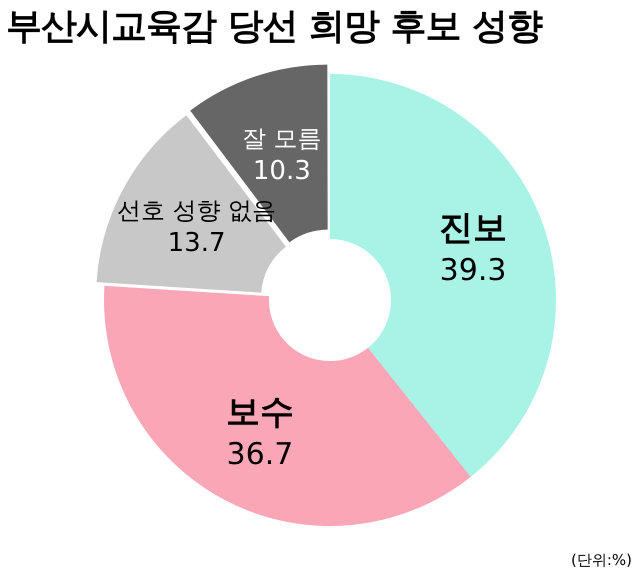  I want to click on data-label: 36.7, so click(260, 454).